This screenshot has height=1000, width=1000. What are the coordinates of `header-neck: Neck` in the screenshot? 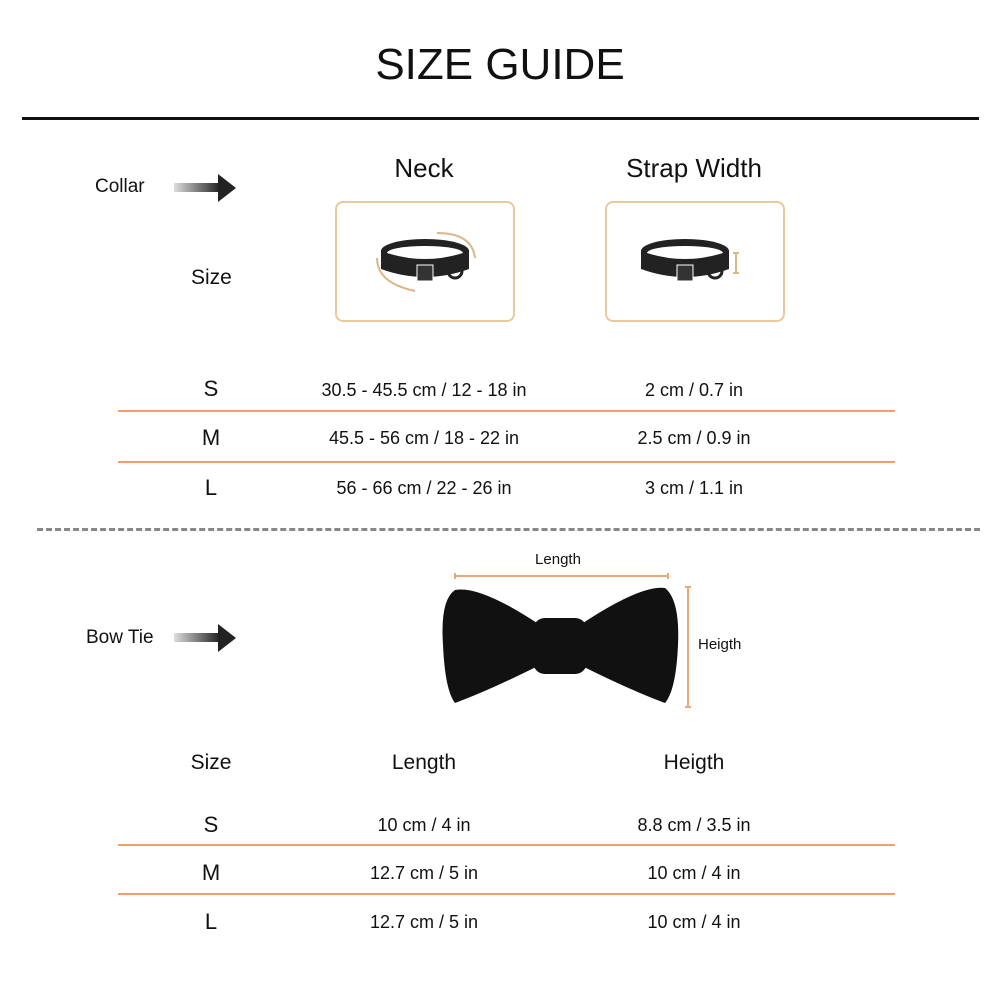 It's located at (424, 168).